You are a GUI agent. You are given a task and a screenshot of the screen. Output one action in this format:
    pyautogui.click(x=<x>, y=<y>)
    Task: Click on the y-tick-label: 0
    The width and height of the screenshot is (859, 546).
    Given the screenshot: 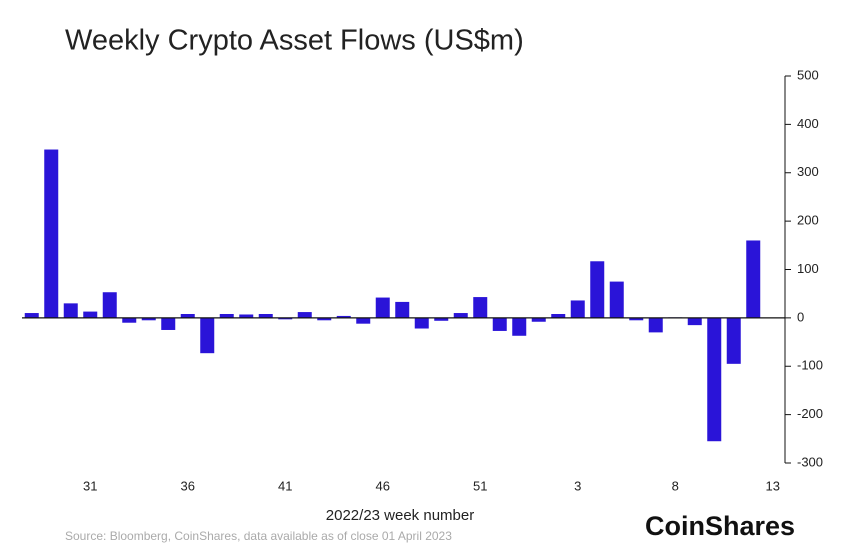 What is the action you would take?
    pyautogui.click(x=800, y=316)
    